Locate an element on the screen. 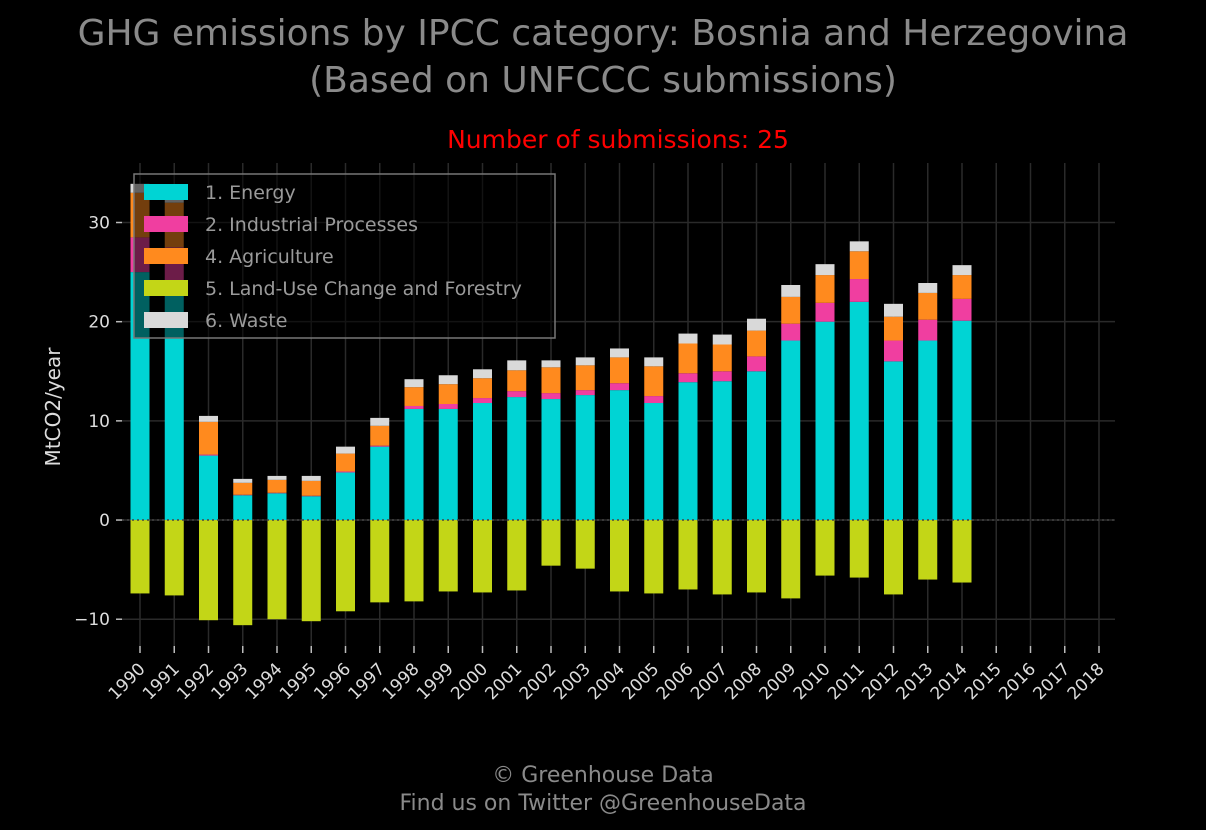  legend-swatch-agriculture is located at coordinates (166, 256).